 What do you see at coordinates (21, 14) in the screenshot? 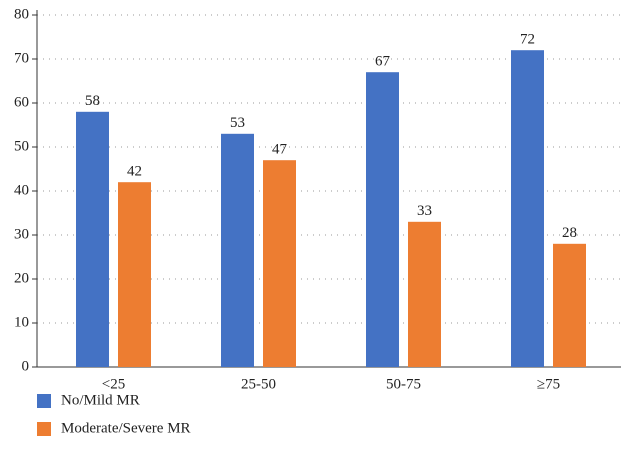
I see `y-tick-label: 80` at bounding box center [21, 14].